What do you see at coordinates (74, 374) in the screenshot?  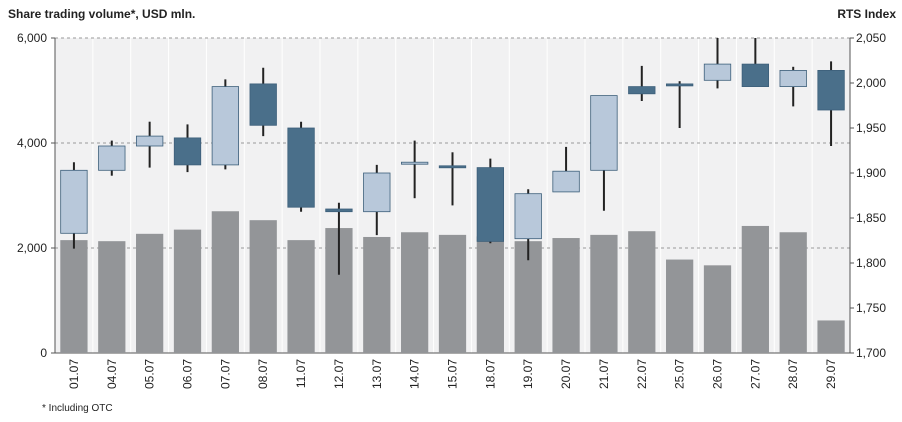 I see `x-tick-label: 01.07` at bounding box center [74, 374].